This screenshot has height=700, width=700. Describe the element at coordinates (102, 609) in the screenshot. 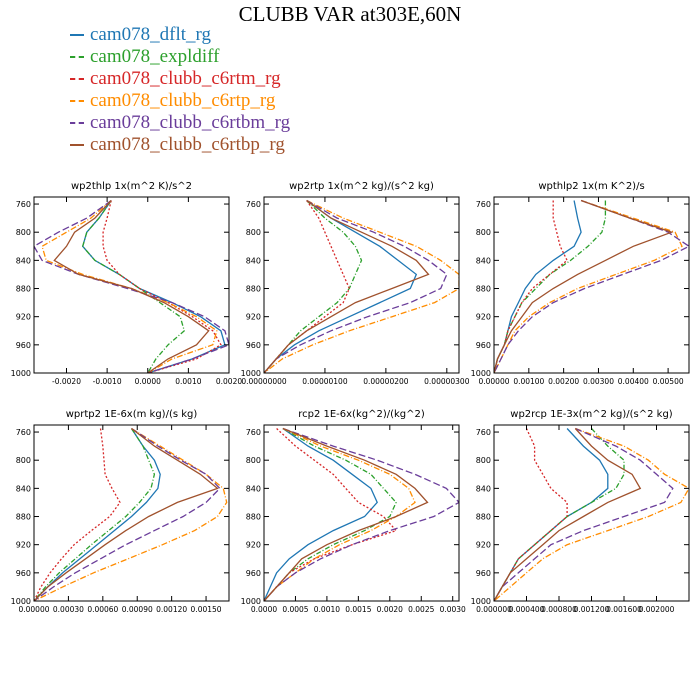

I see `x-tick-label: 0.00060` at that location.